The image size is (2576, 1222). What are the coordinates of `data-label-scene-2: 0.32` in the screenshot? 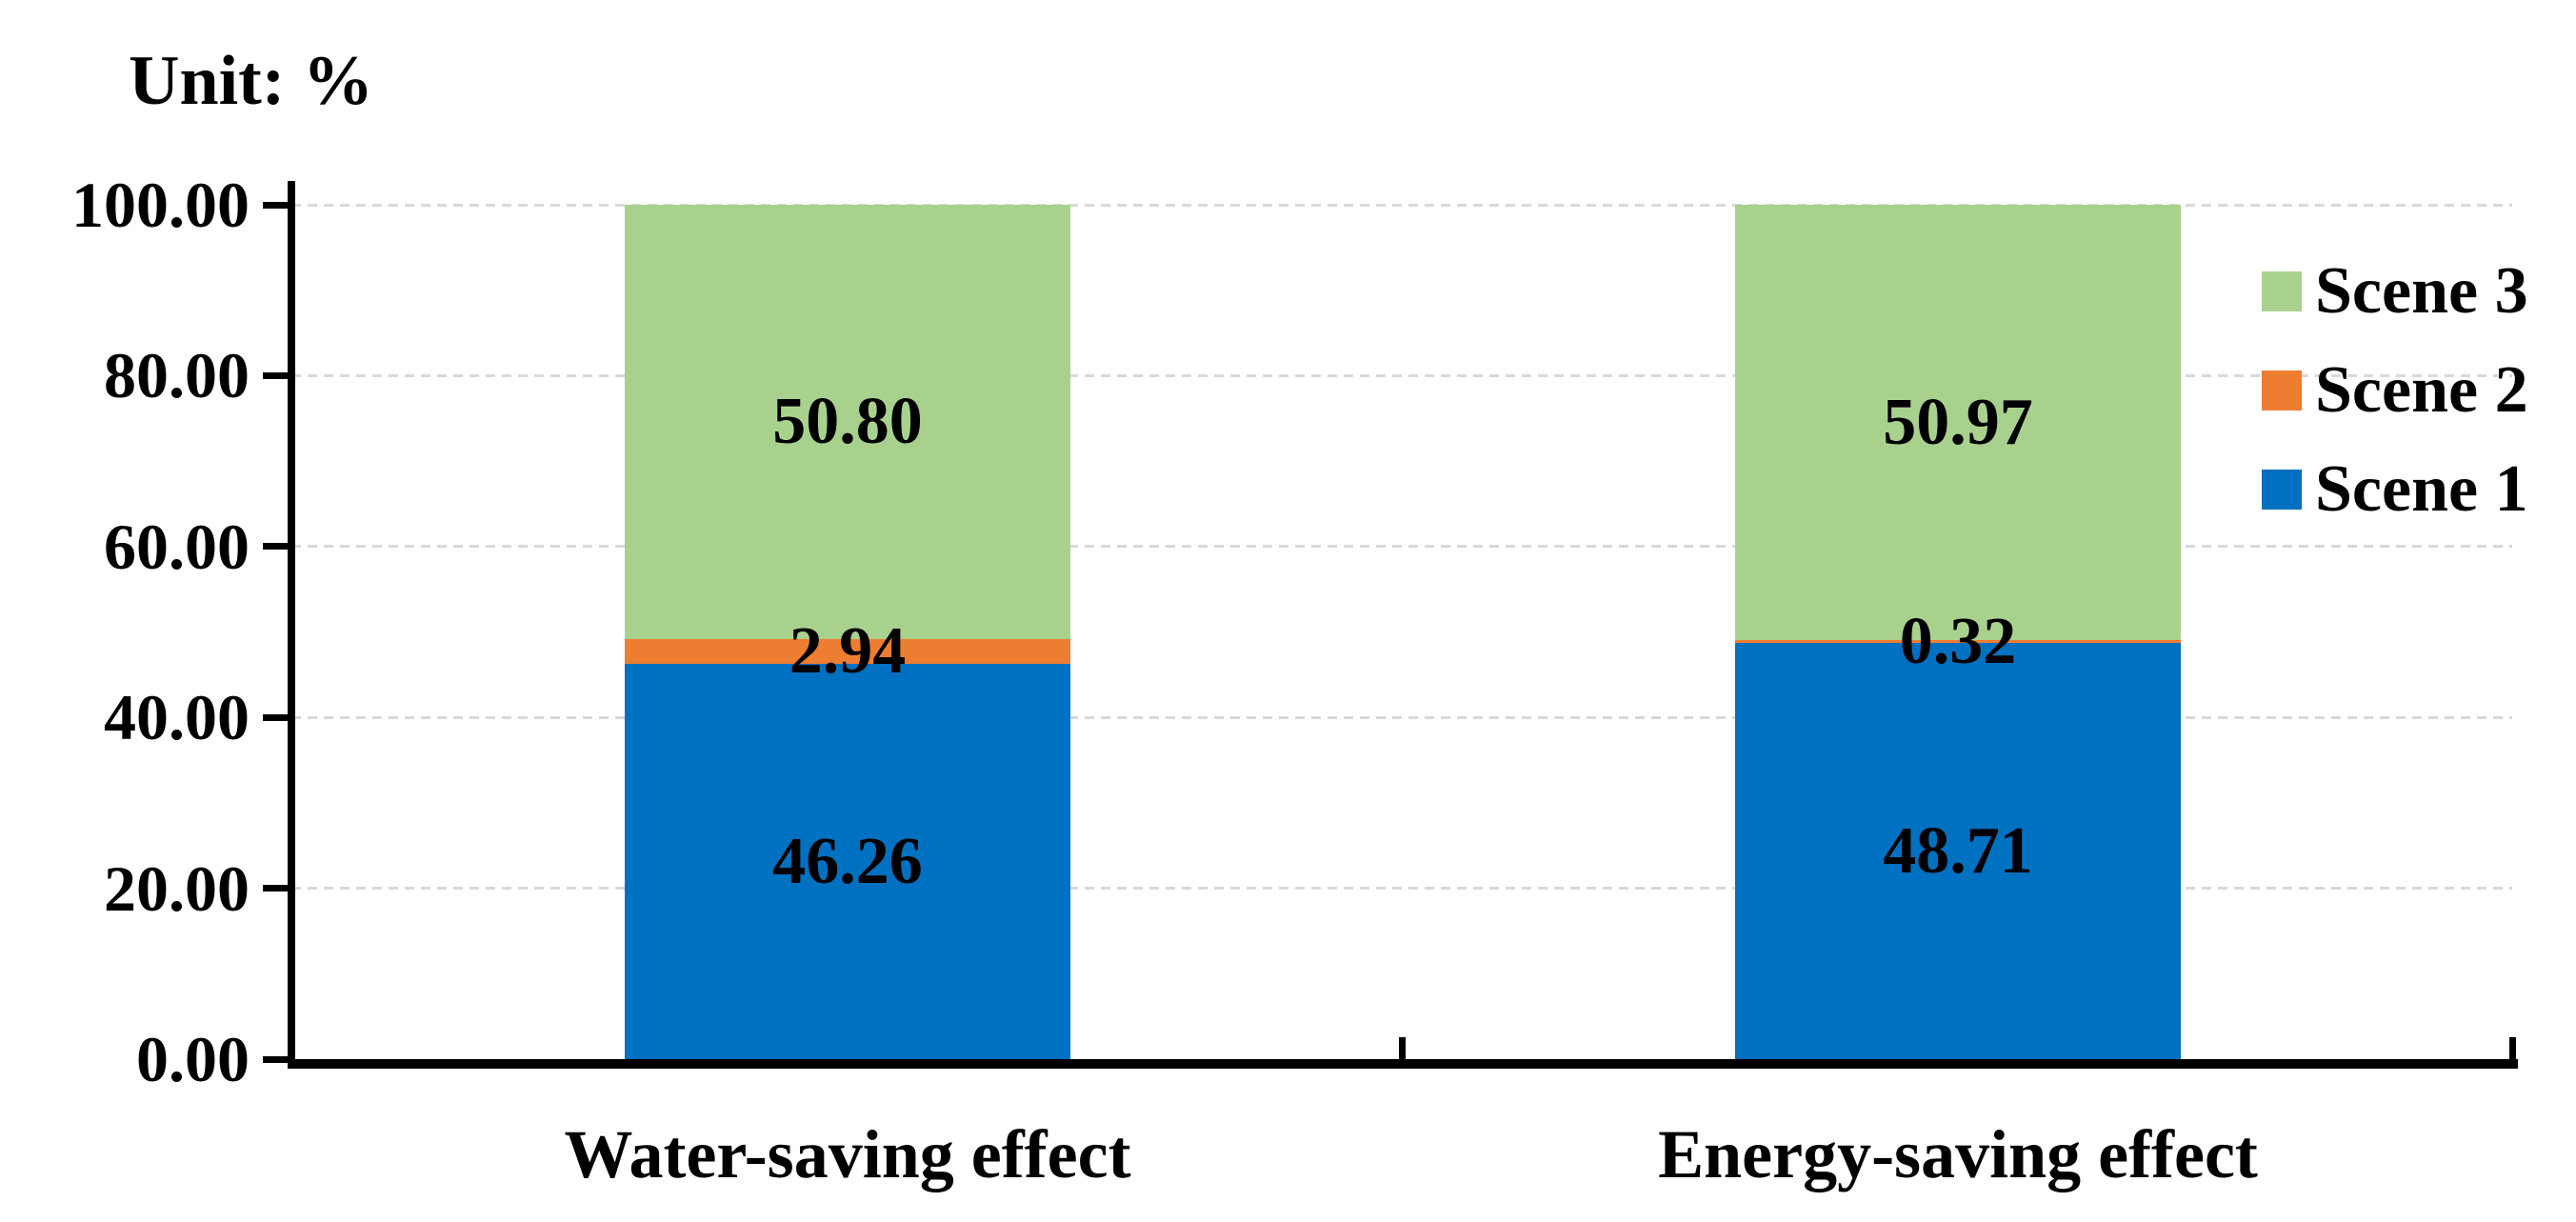 It's located at (1958, 641).